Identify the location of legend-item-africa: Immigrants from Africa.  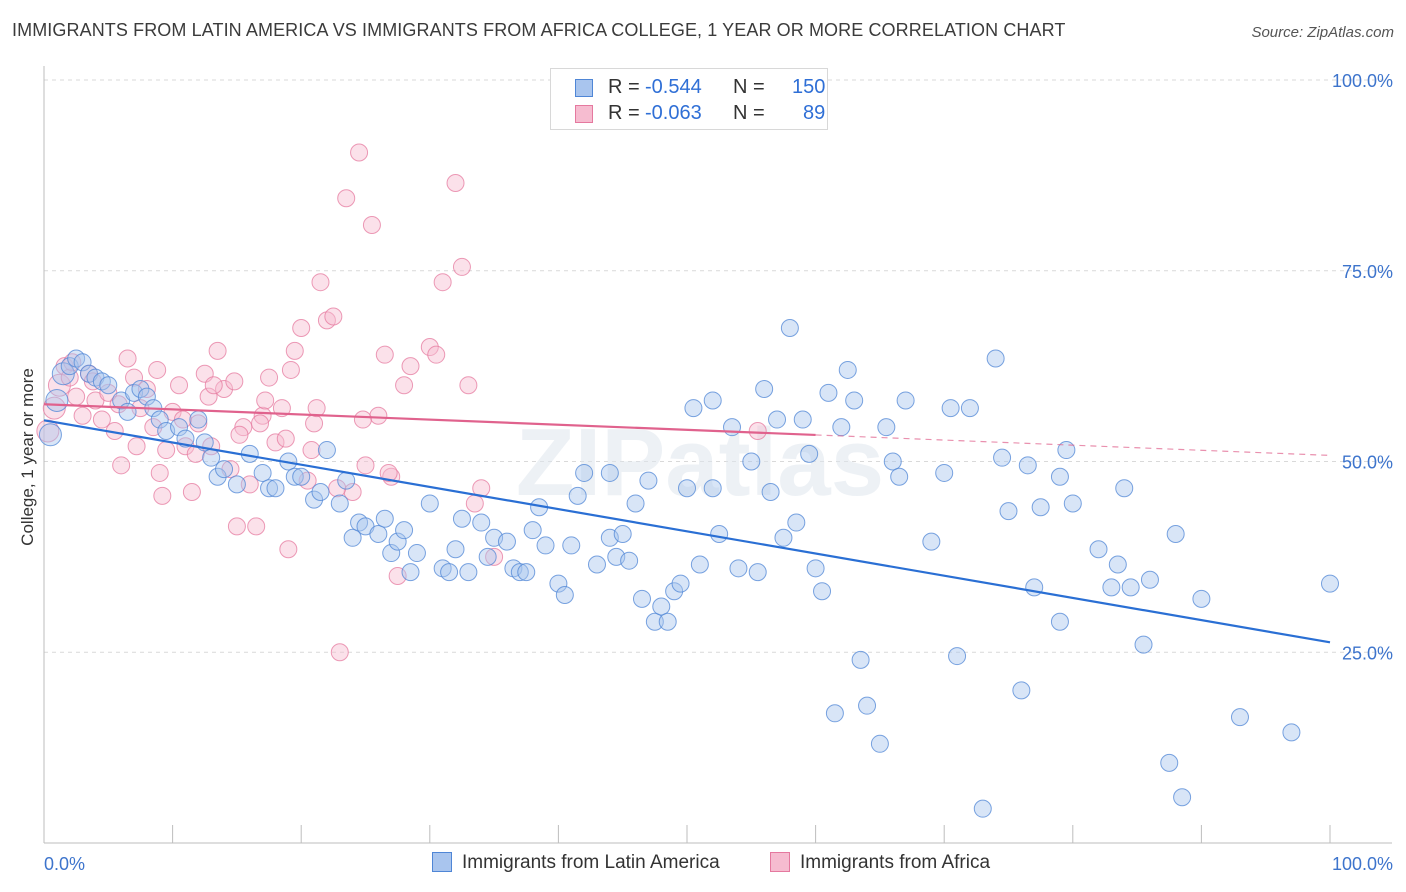
(880, 863).